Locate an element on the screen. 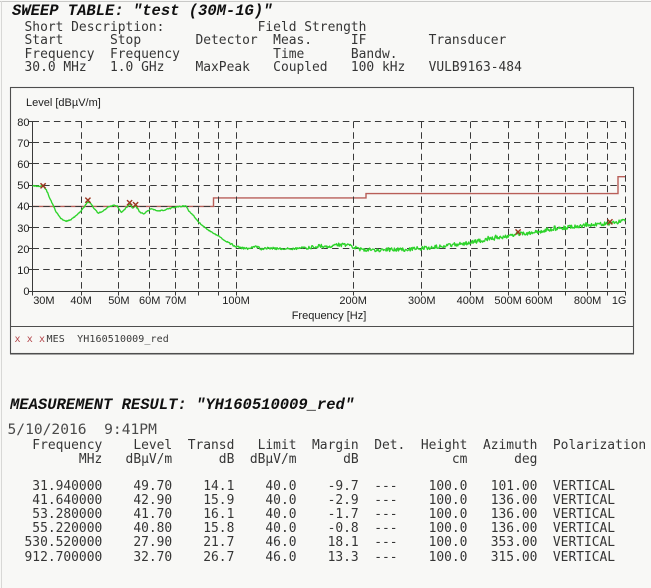  svg-text: 50 is located at coordinates (23, 186).